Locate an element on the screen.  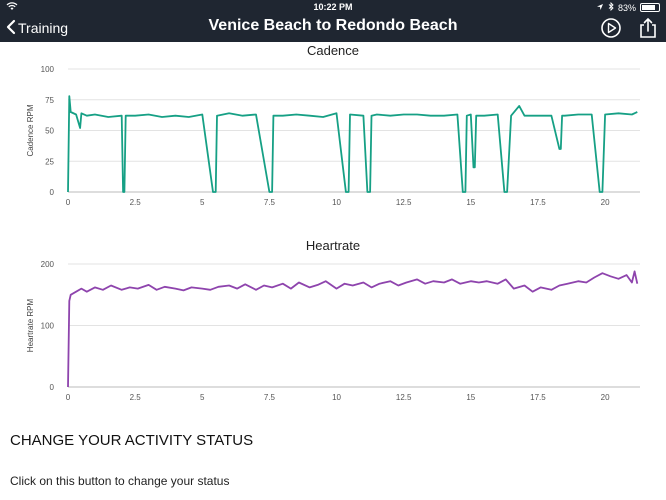
y-tick-label: 200 is located at coordinates (48, 264).